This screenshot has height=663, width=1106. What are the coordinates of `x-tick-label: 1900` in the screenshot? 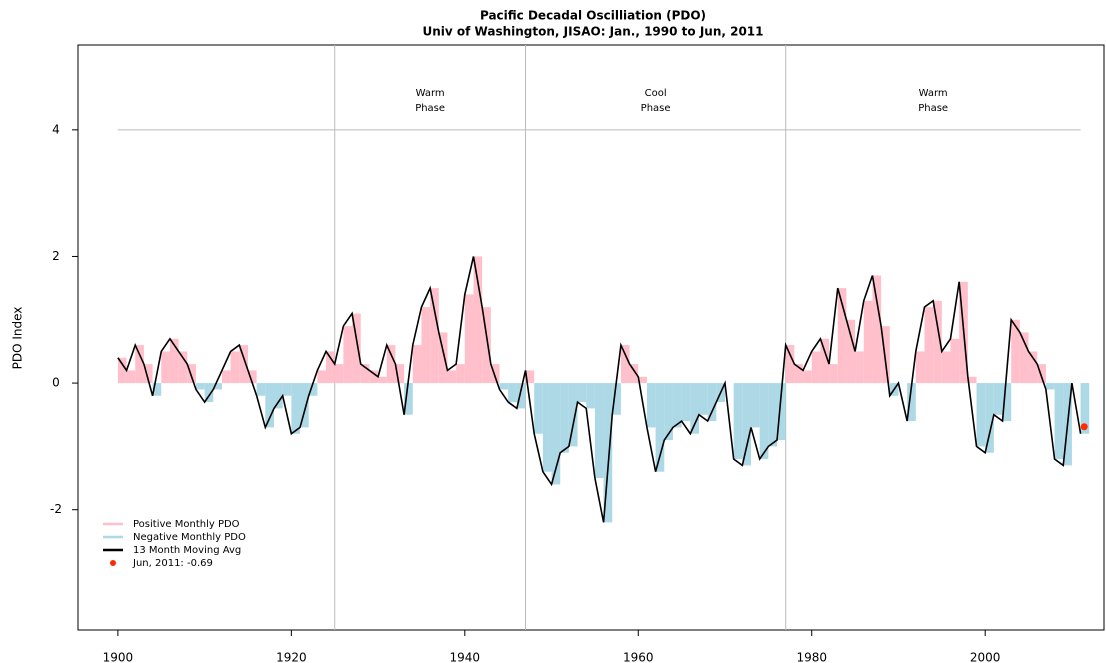 It's located at (118, 657).